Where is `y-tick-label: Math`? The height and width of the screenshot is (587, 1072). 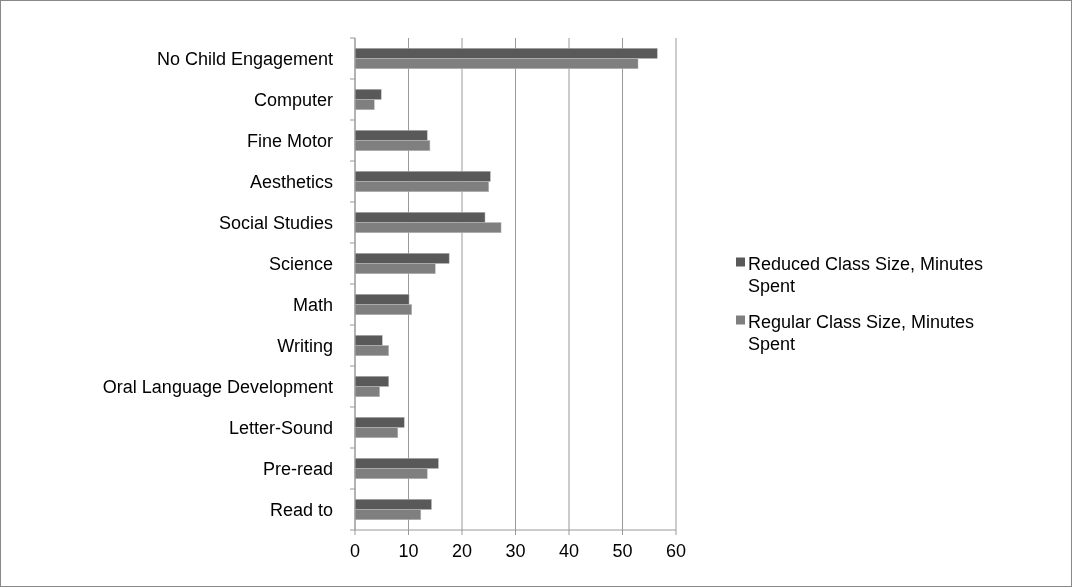 y-tick-label: Math is located at coordinates (312, 304).